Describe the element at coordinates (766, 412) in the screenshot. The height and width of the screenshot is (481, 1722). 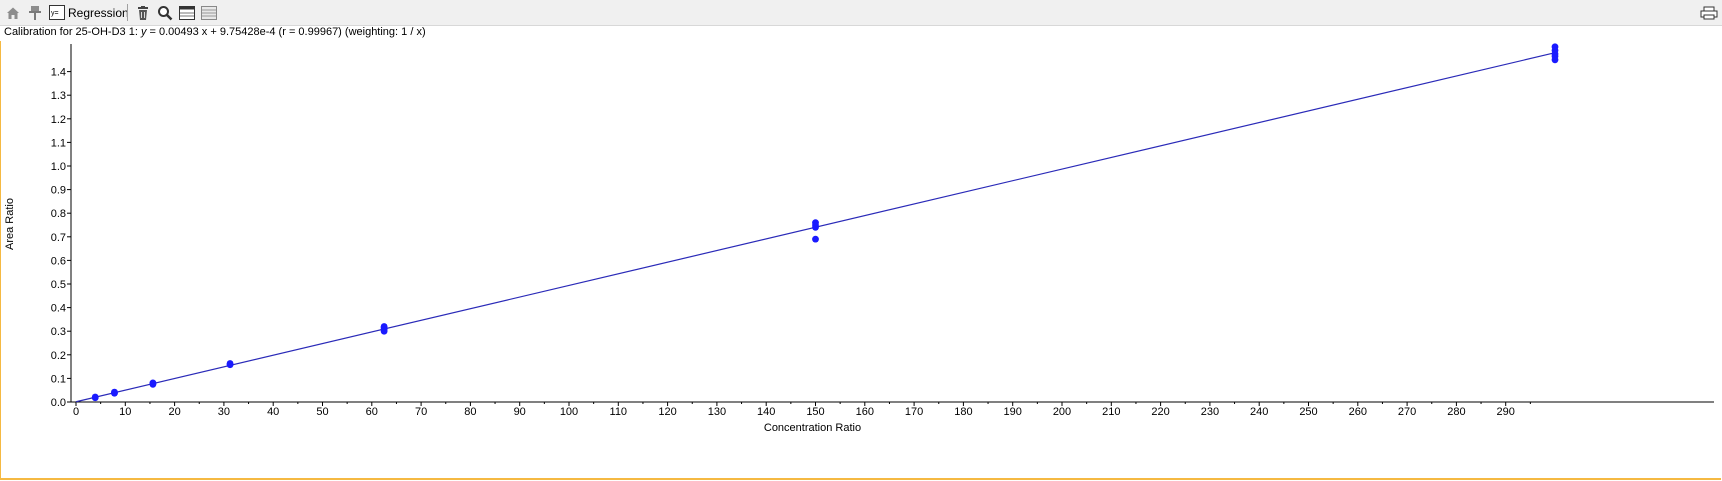
I see `x-tick-label: 140` at that location.